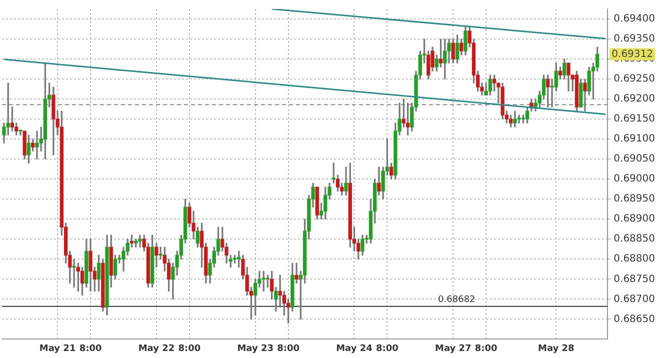 This screenshot has width=660, height=358. What do you see at coordinates (635, 319) in the screenshot?
I see `y-tick-label: 0.68650` at bounding box center [635, 319].